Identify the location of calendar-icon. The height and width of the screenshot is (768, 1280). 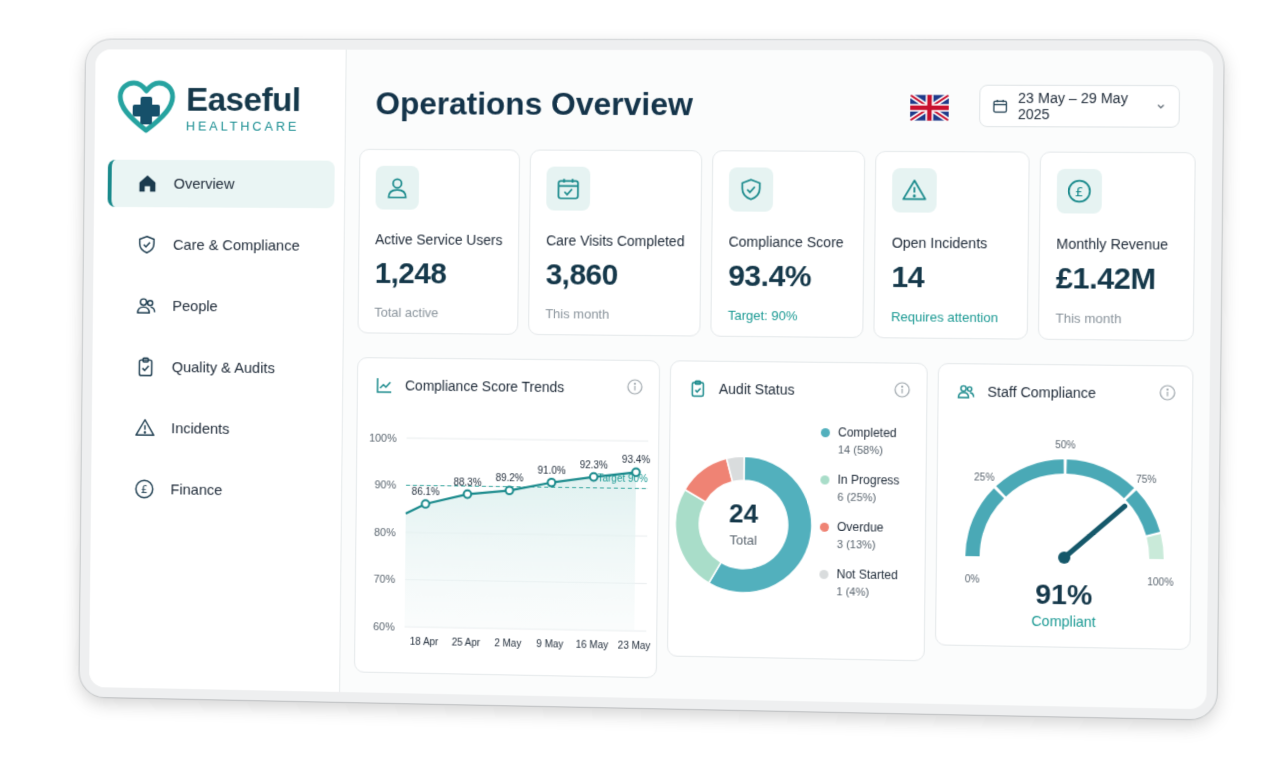
(999, 106).